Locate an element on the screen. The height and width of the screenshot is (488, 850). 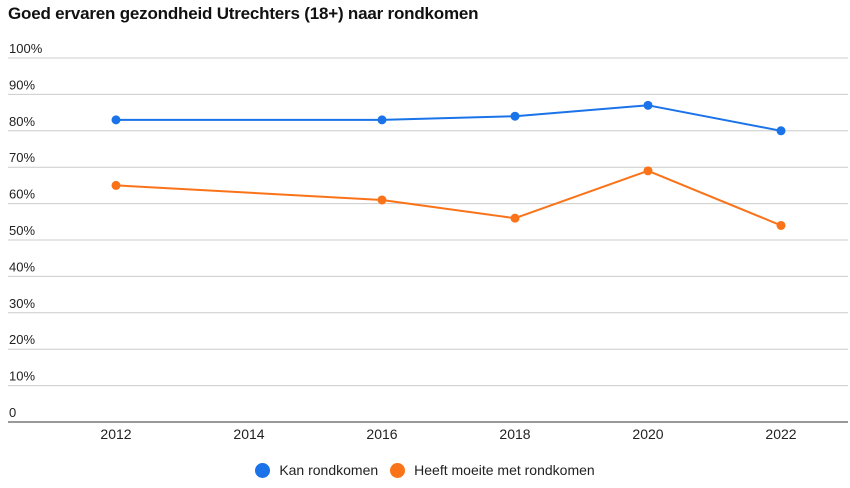
legend: Kan rondkomen Heeft moeite met rondkomen is located at coordinates (425, 475).